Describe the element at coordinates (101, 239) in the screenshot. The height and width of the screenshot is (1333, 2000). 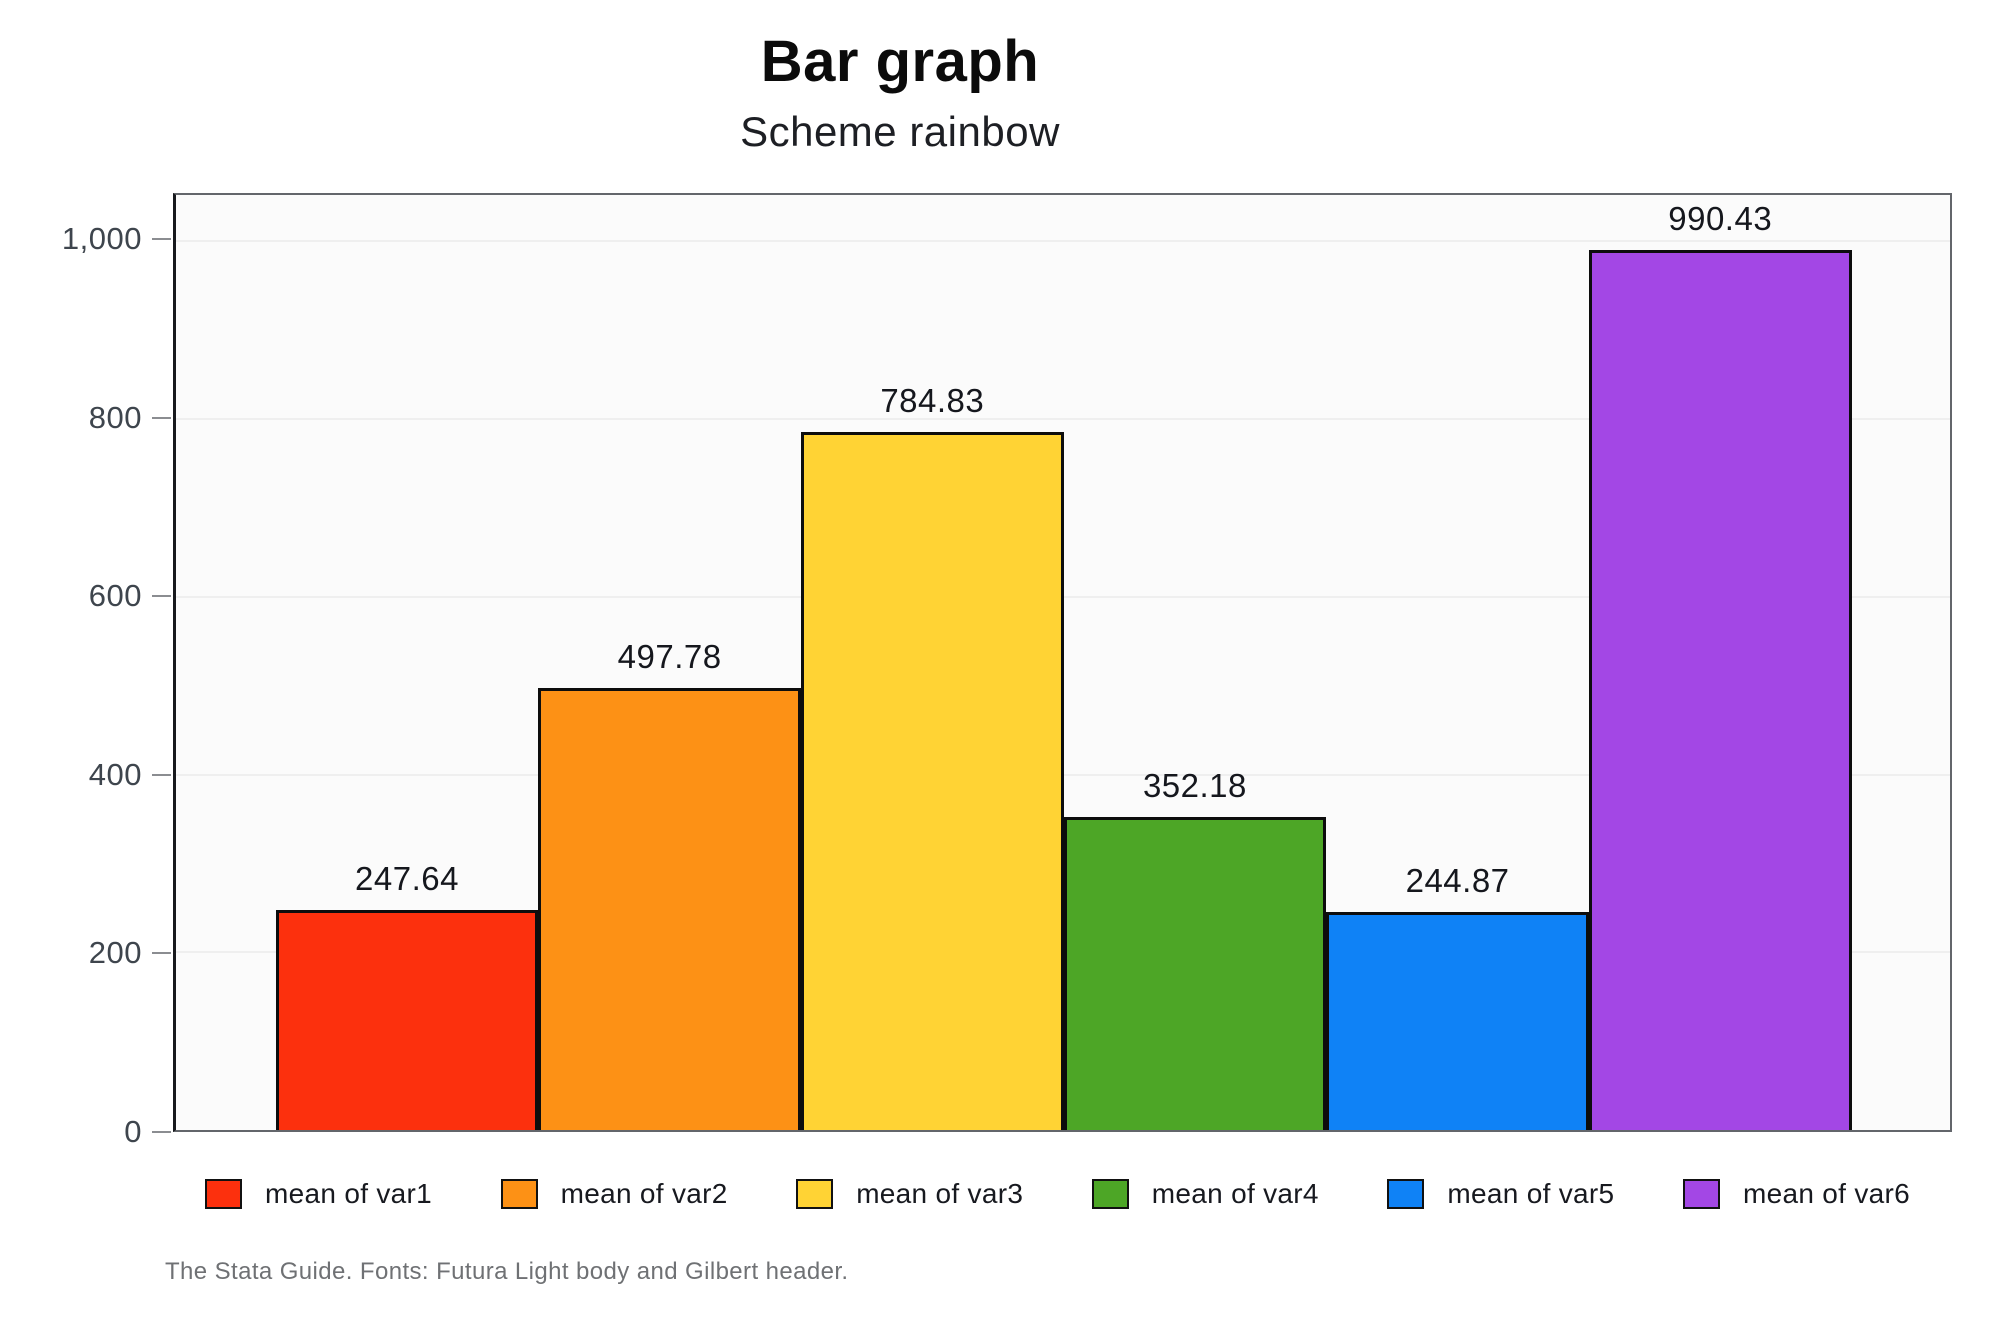
I see `y-tick-label: 1,000` at that location.